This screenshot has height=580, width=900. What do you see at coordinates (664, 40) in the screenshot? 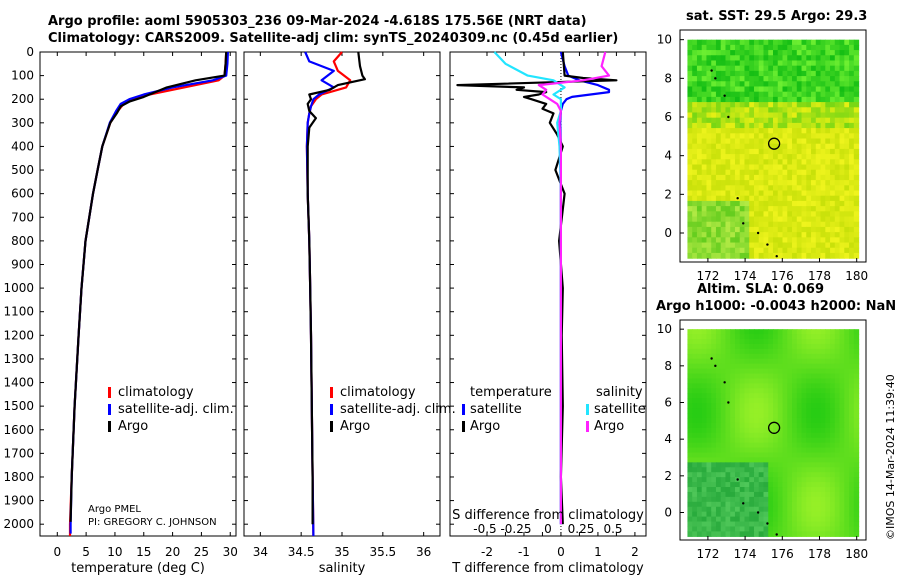
I see `map-y-tick-label: 10` at bounding box center [664, 40].